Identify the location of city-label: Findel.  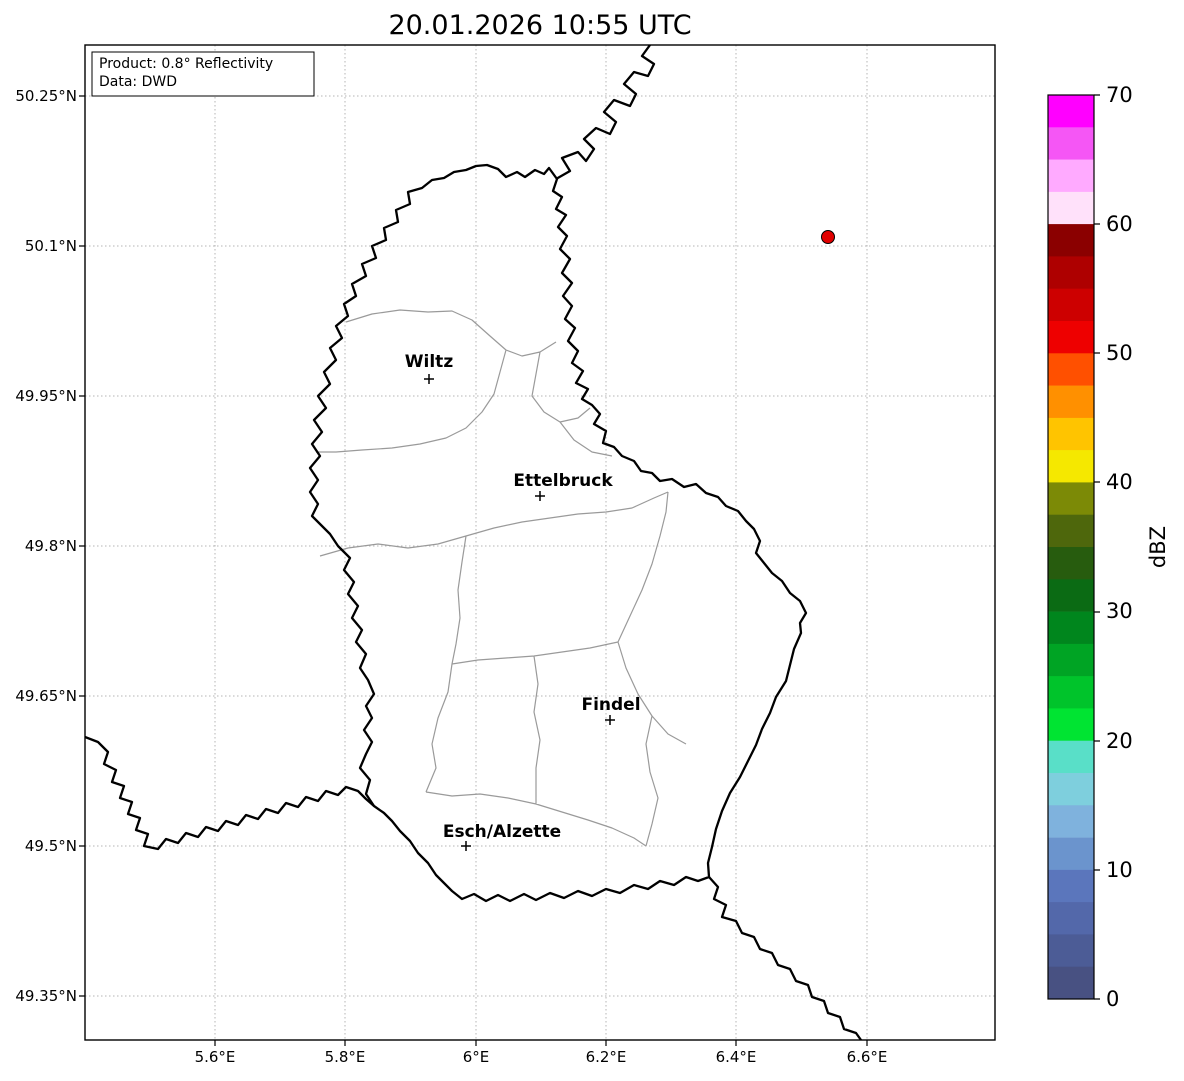
(610, 705).